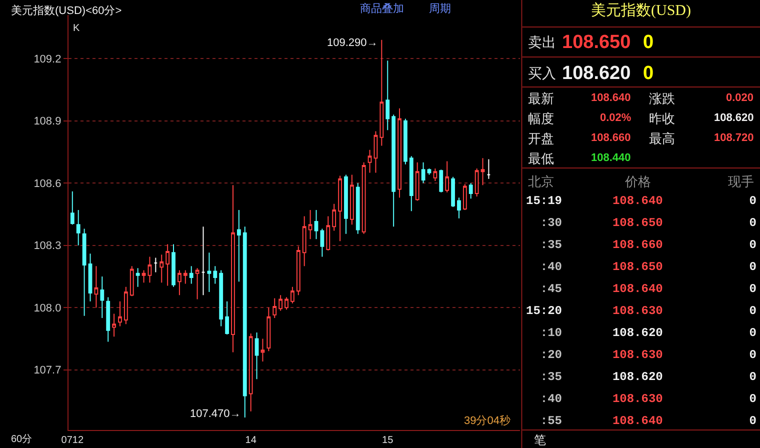  What do you see at coordinates (48, 59) in the screenshot?
I see `y-tick-label: 109.2` at bounding box center [48, 59].